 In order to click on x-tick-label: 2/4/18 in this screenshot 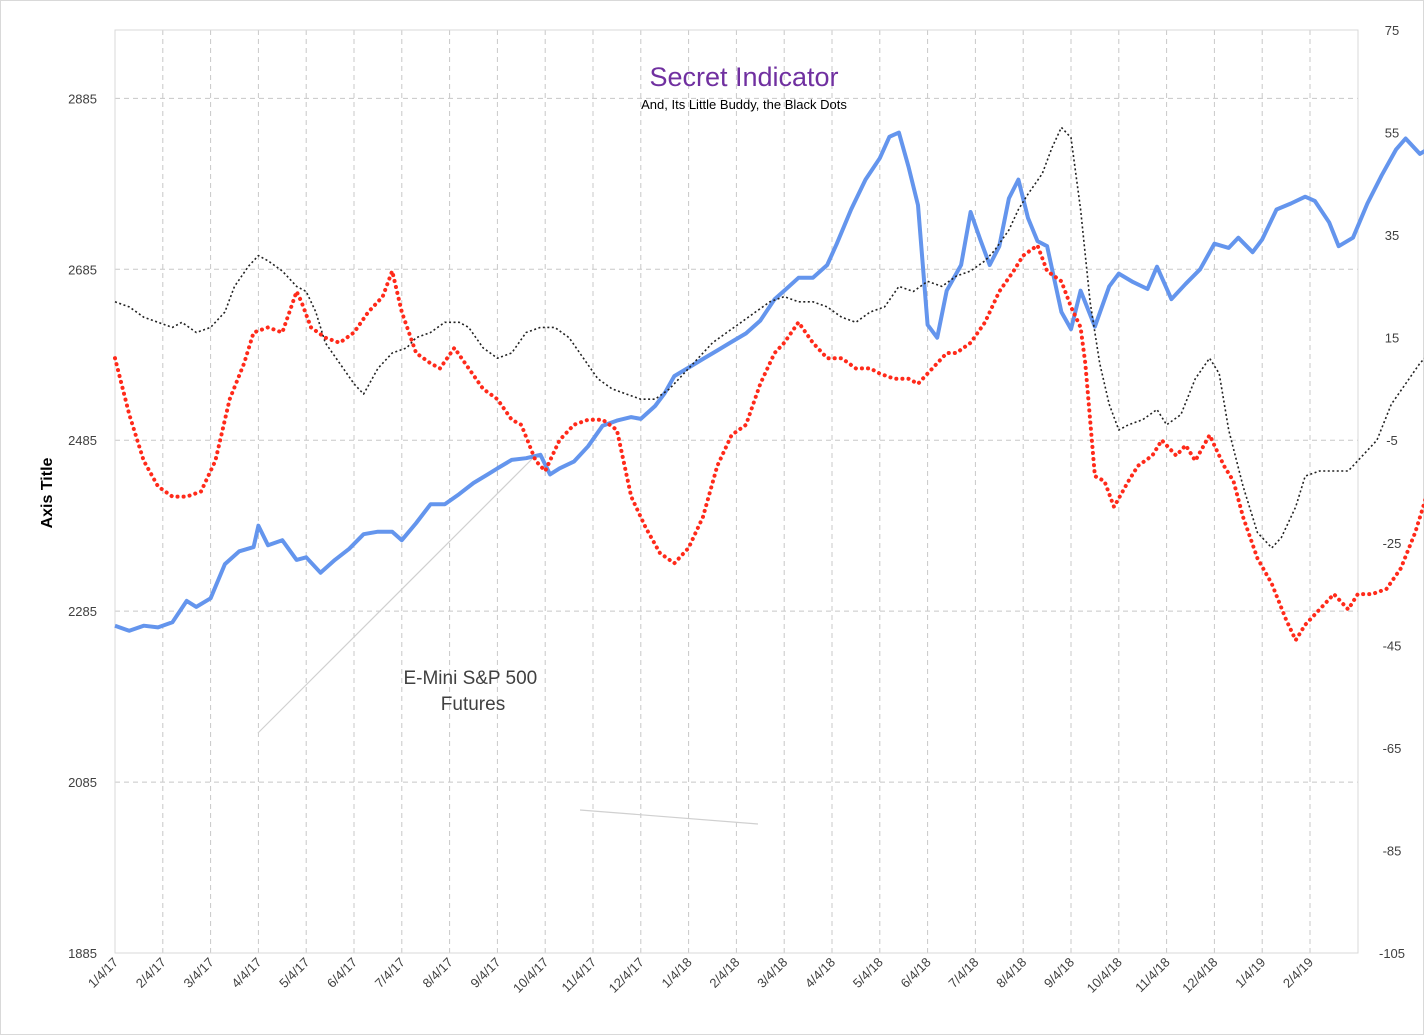, I will do `click(724, 973)`.